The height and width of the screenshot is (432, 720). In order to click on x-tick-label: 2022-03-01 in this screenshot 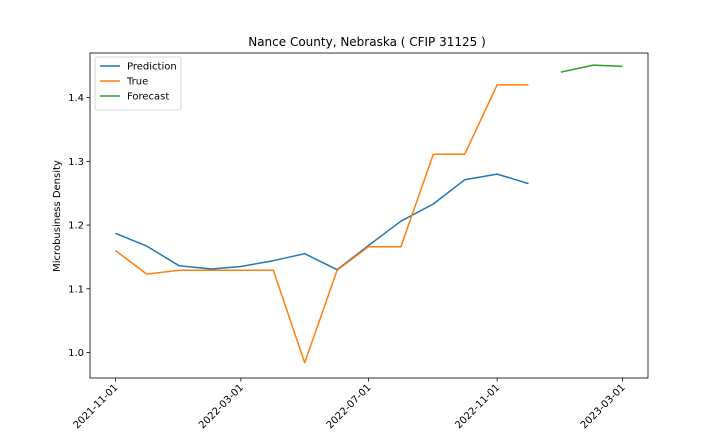, I will do `click(221, 406)`.